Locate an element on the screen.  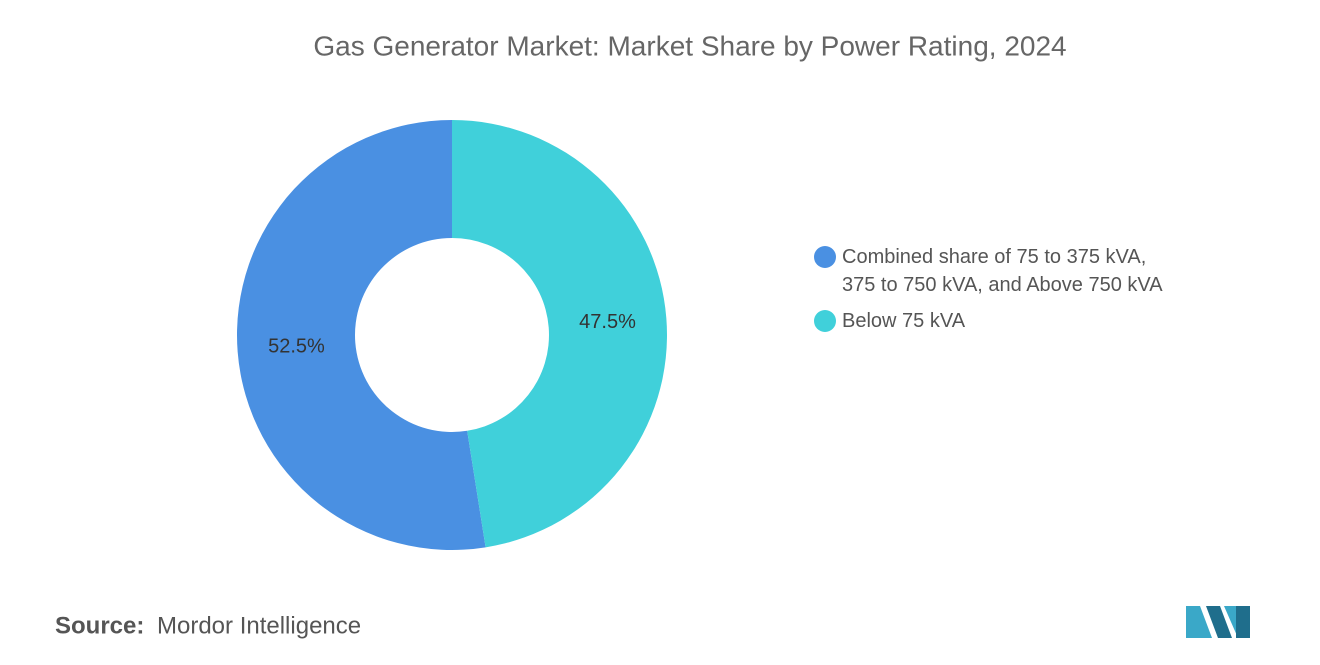
logo is located at coordinates (1218, 622).